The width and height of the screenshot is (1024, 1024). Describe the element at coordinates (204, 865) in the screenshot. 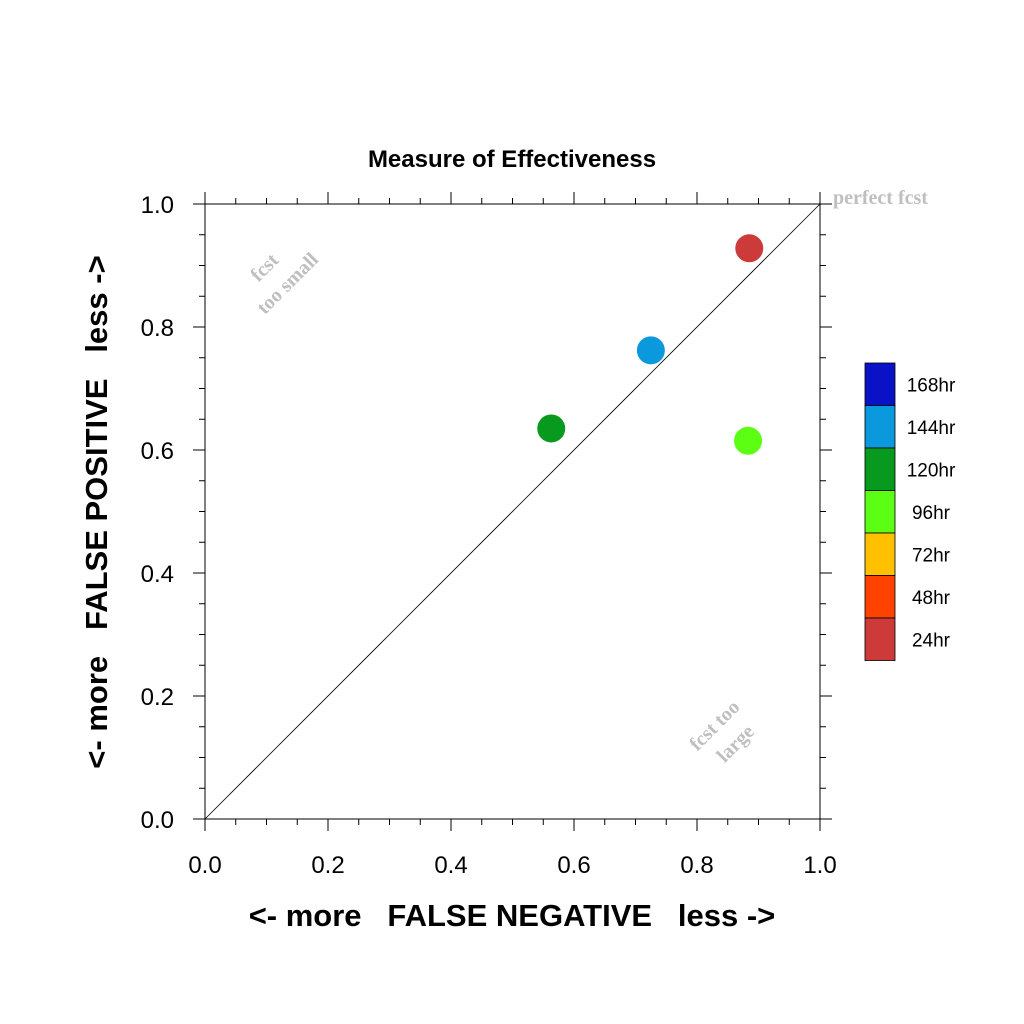

I see `x-tick-label: 0.0` at that location.